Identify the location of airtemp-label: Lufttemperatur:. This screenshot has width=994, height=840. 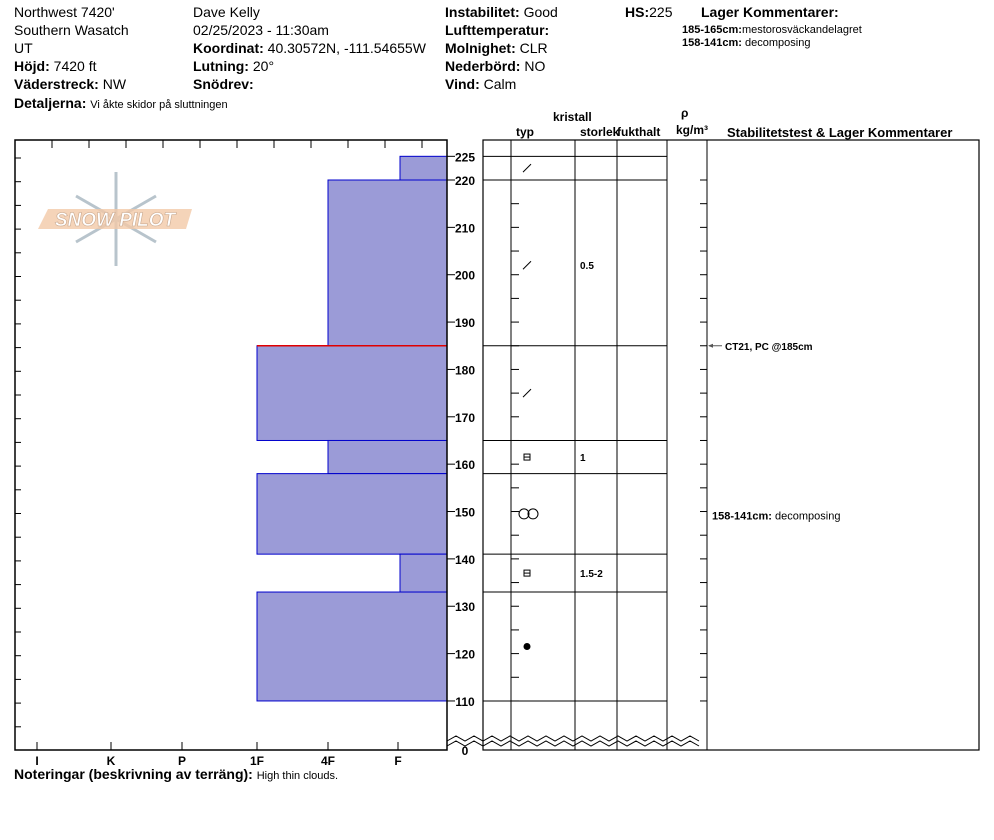
(497, 30).